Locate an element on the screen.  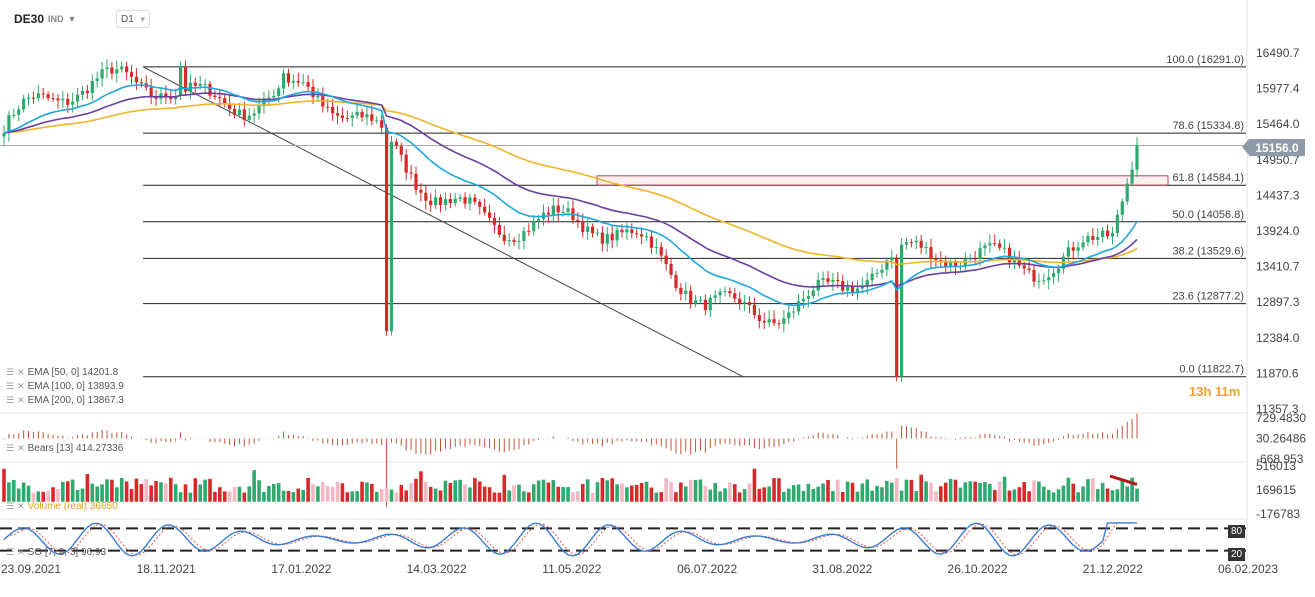
legend-ema200: ☰ ✕ EMA [200, 0] 13867.3 is located at coordinates (65, 400).